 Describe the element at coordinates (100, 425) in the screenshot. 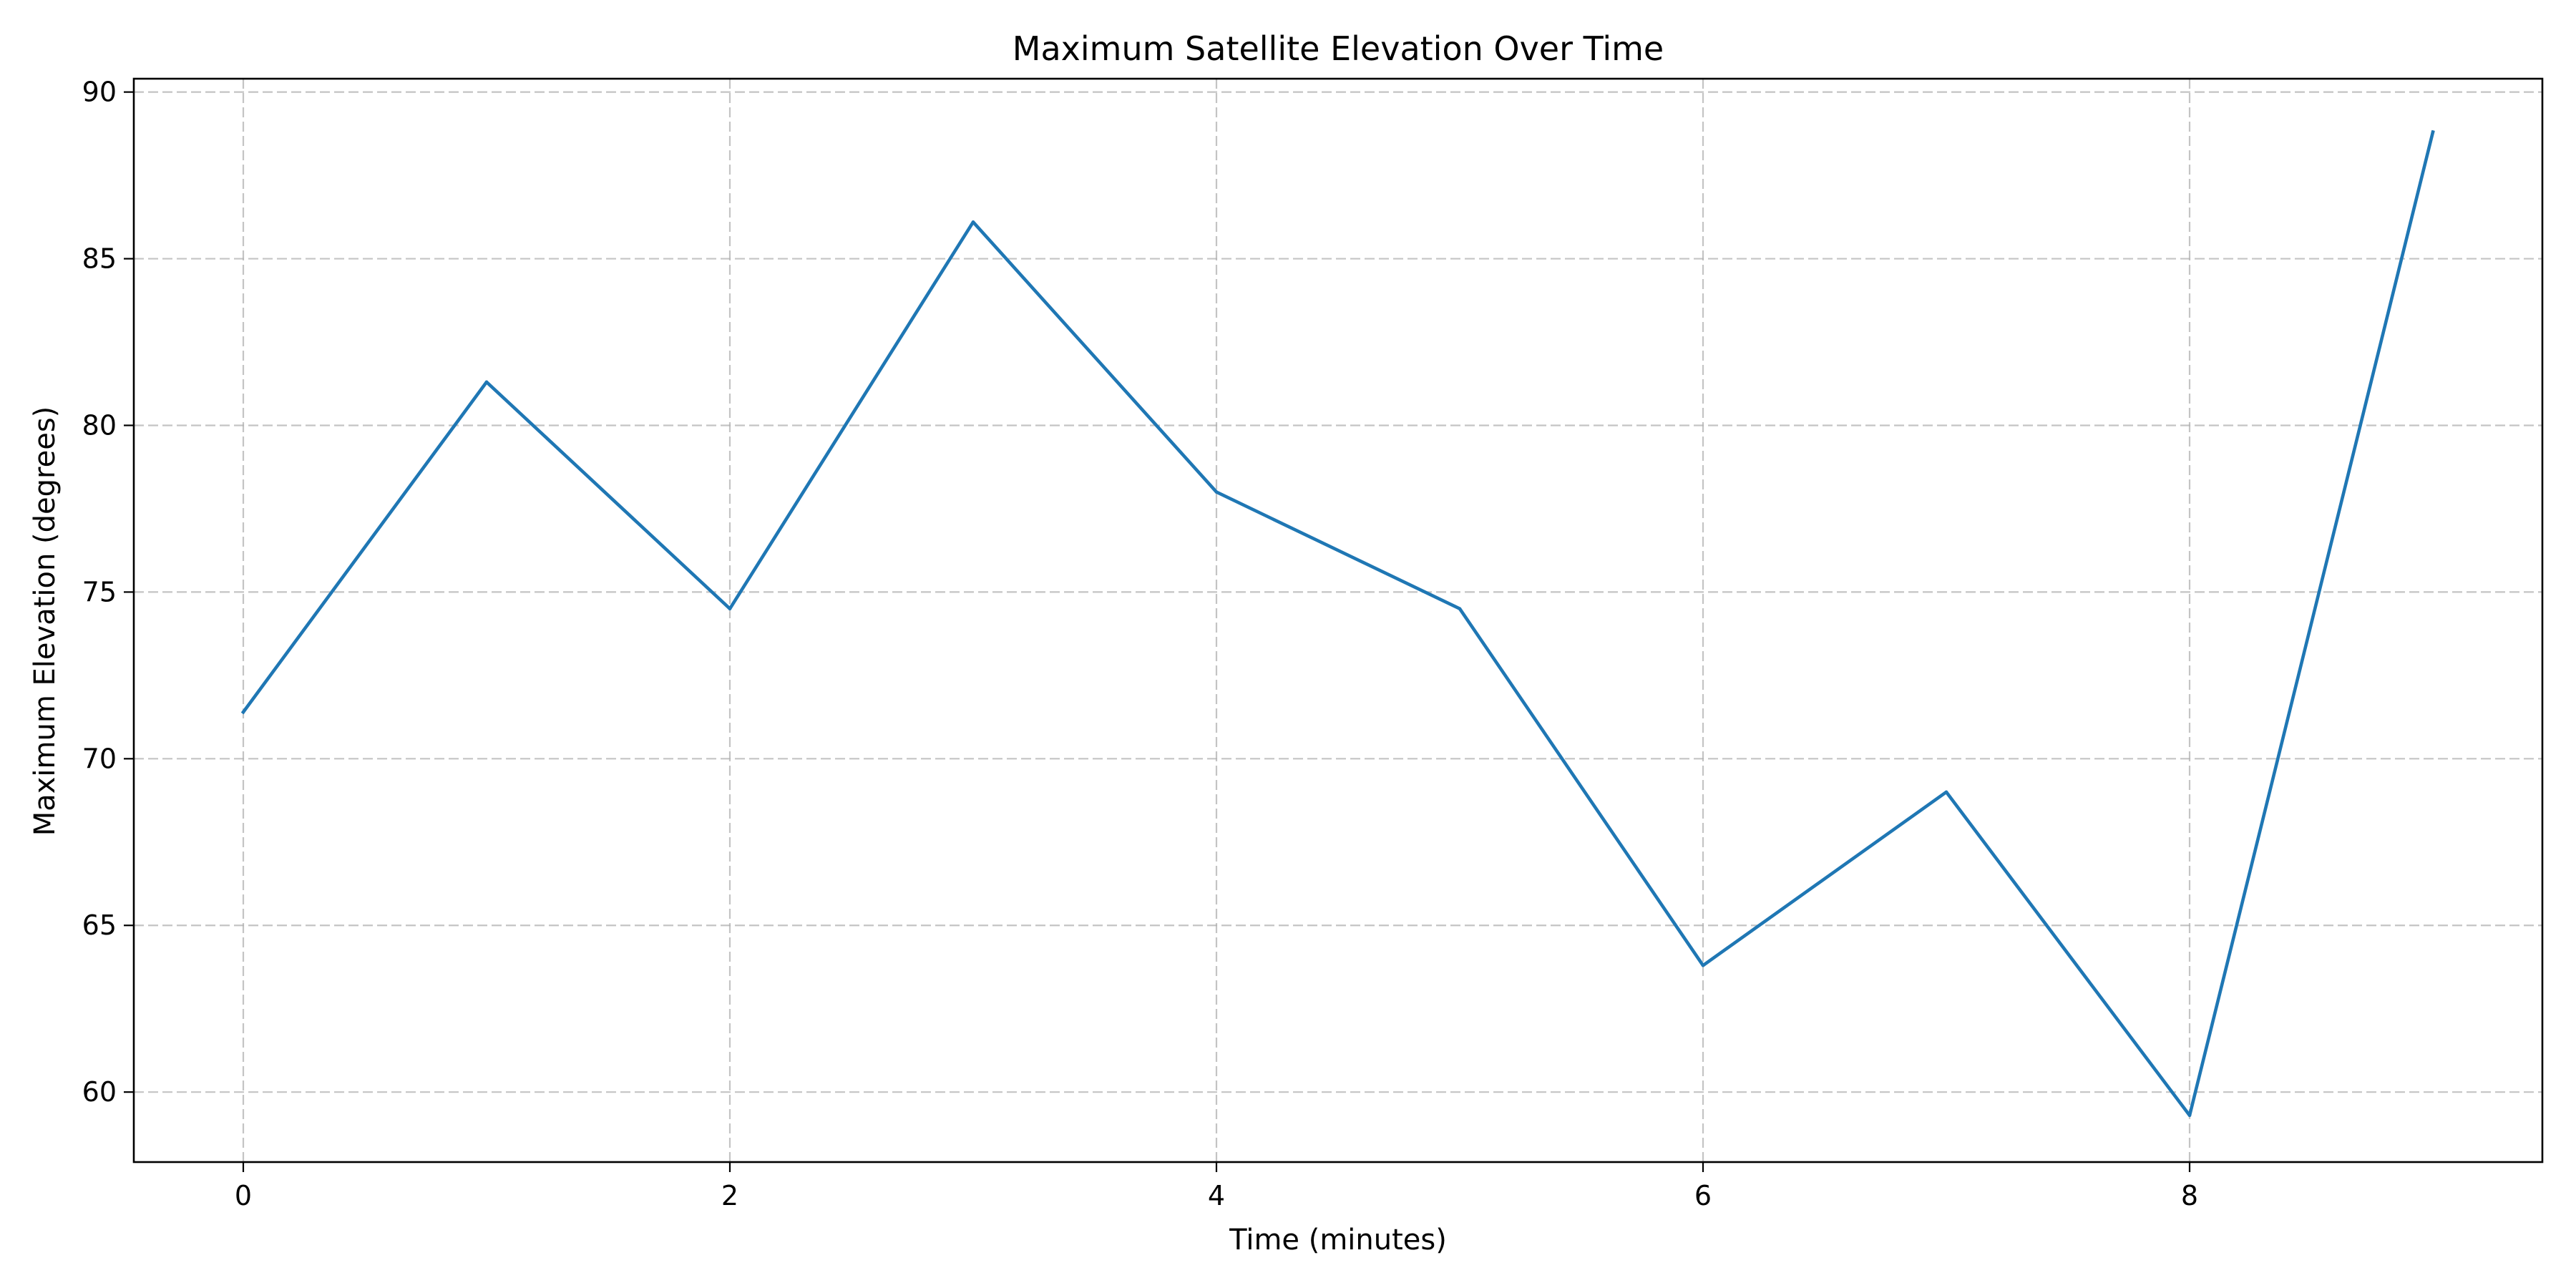

I see `y-tick-label: 80` at that location.